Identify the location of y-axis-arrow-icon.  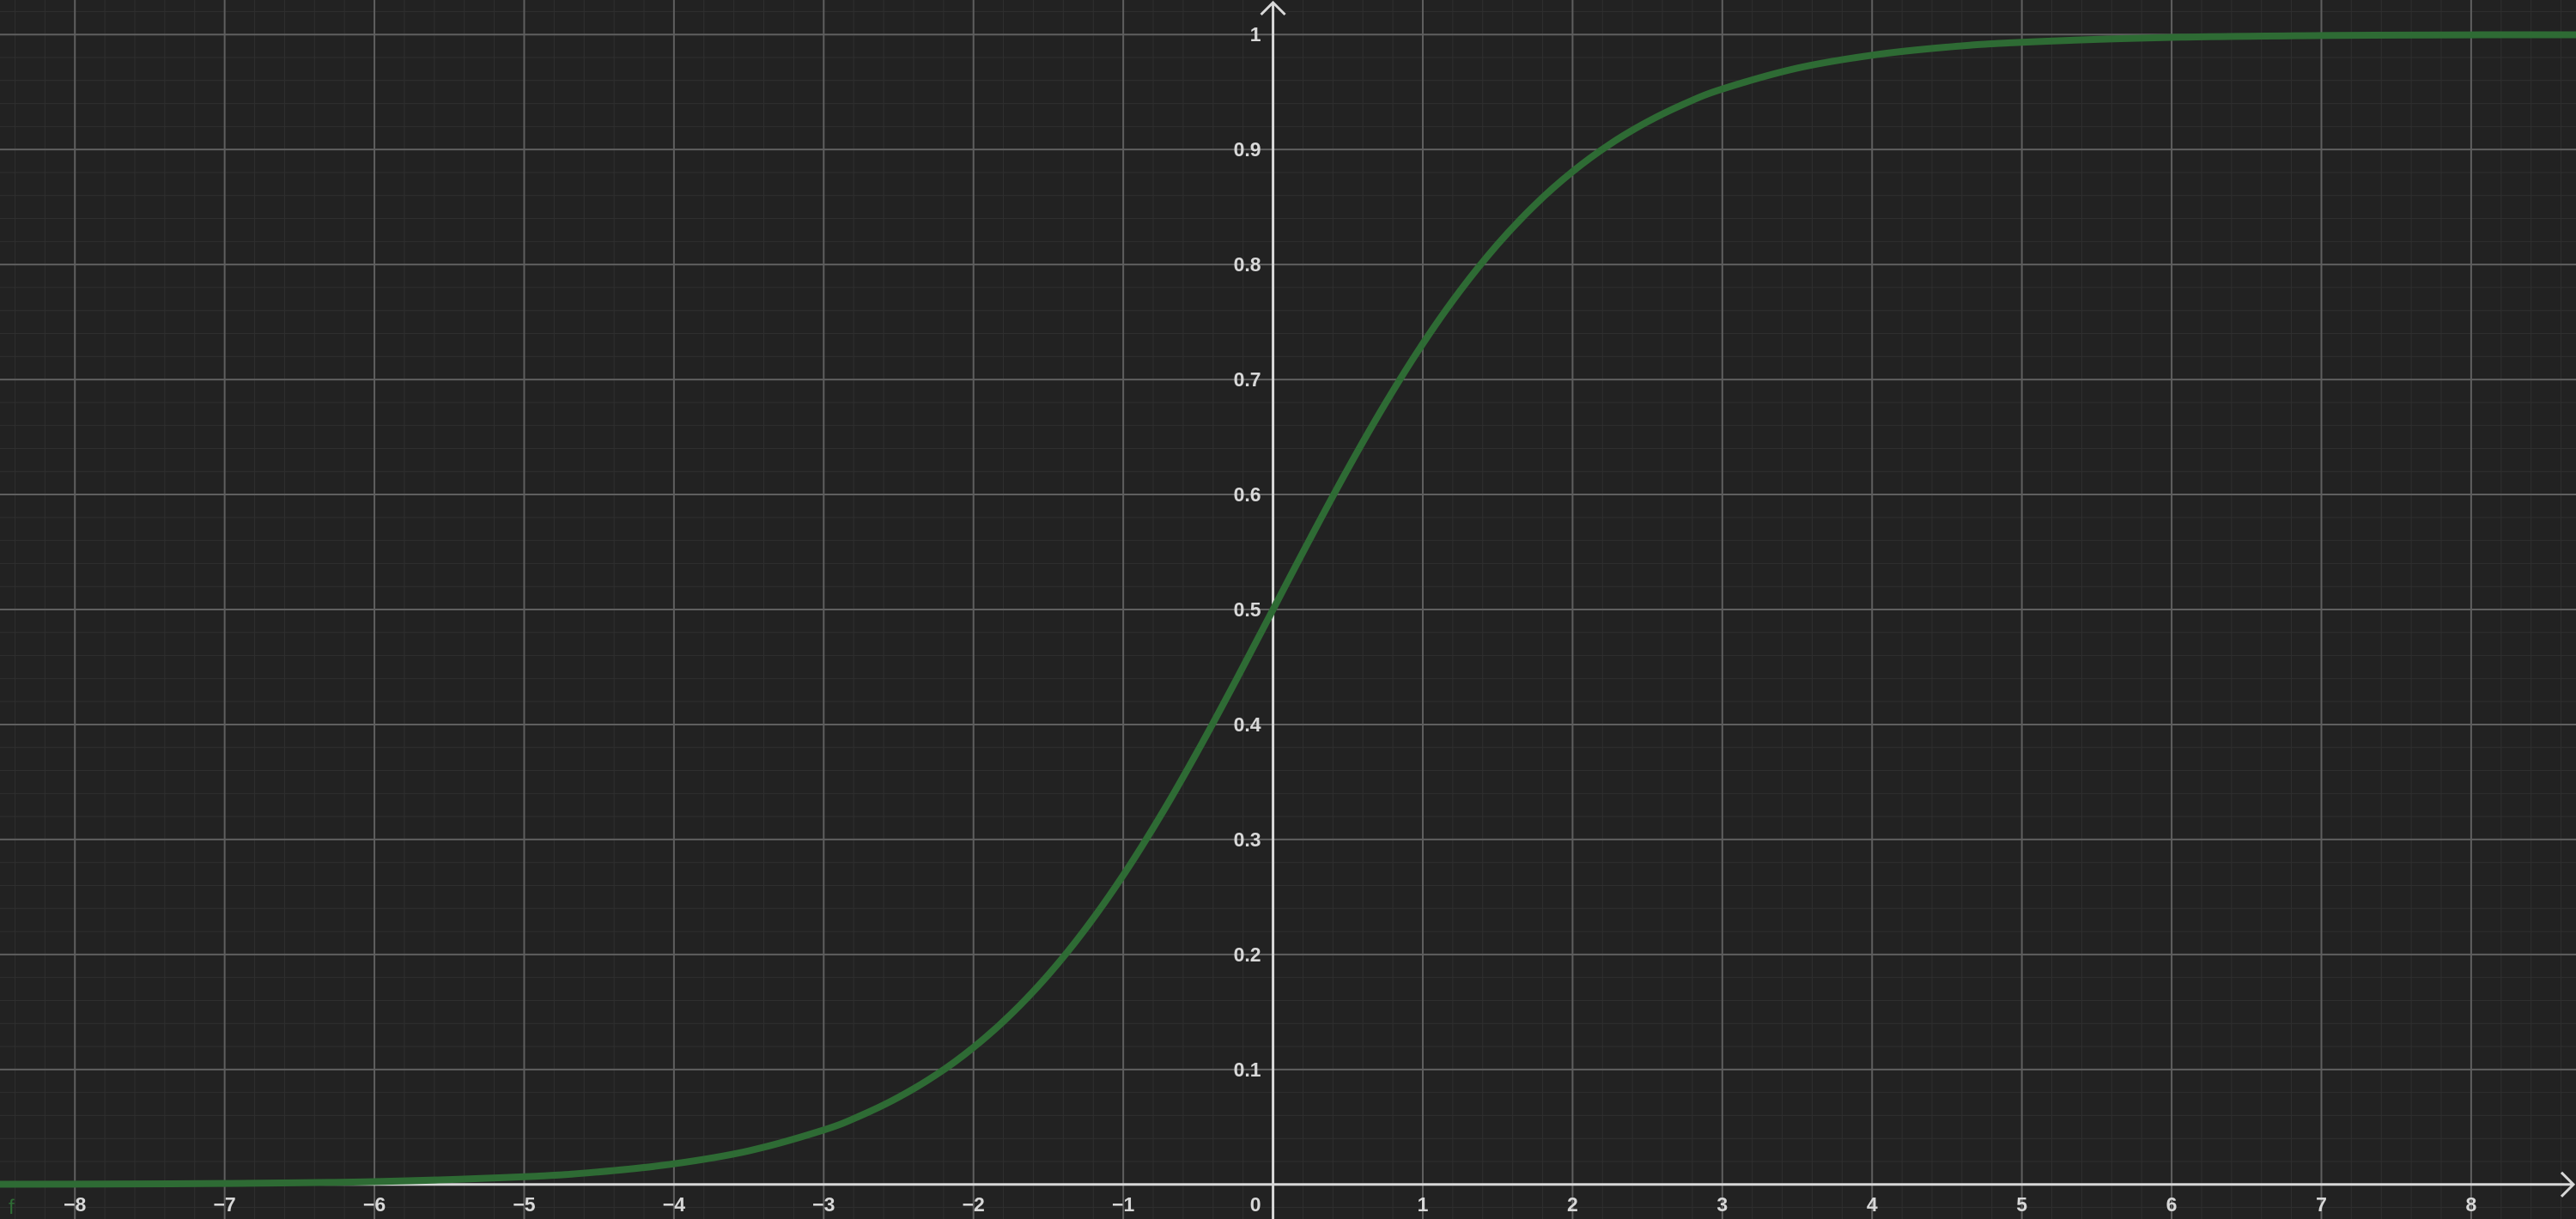
(1273, 8).